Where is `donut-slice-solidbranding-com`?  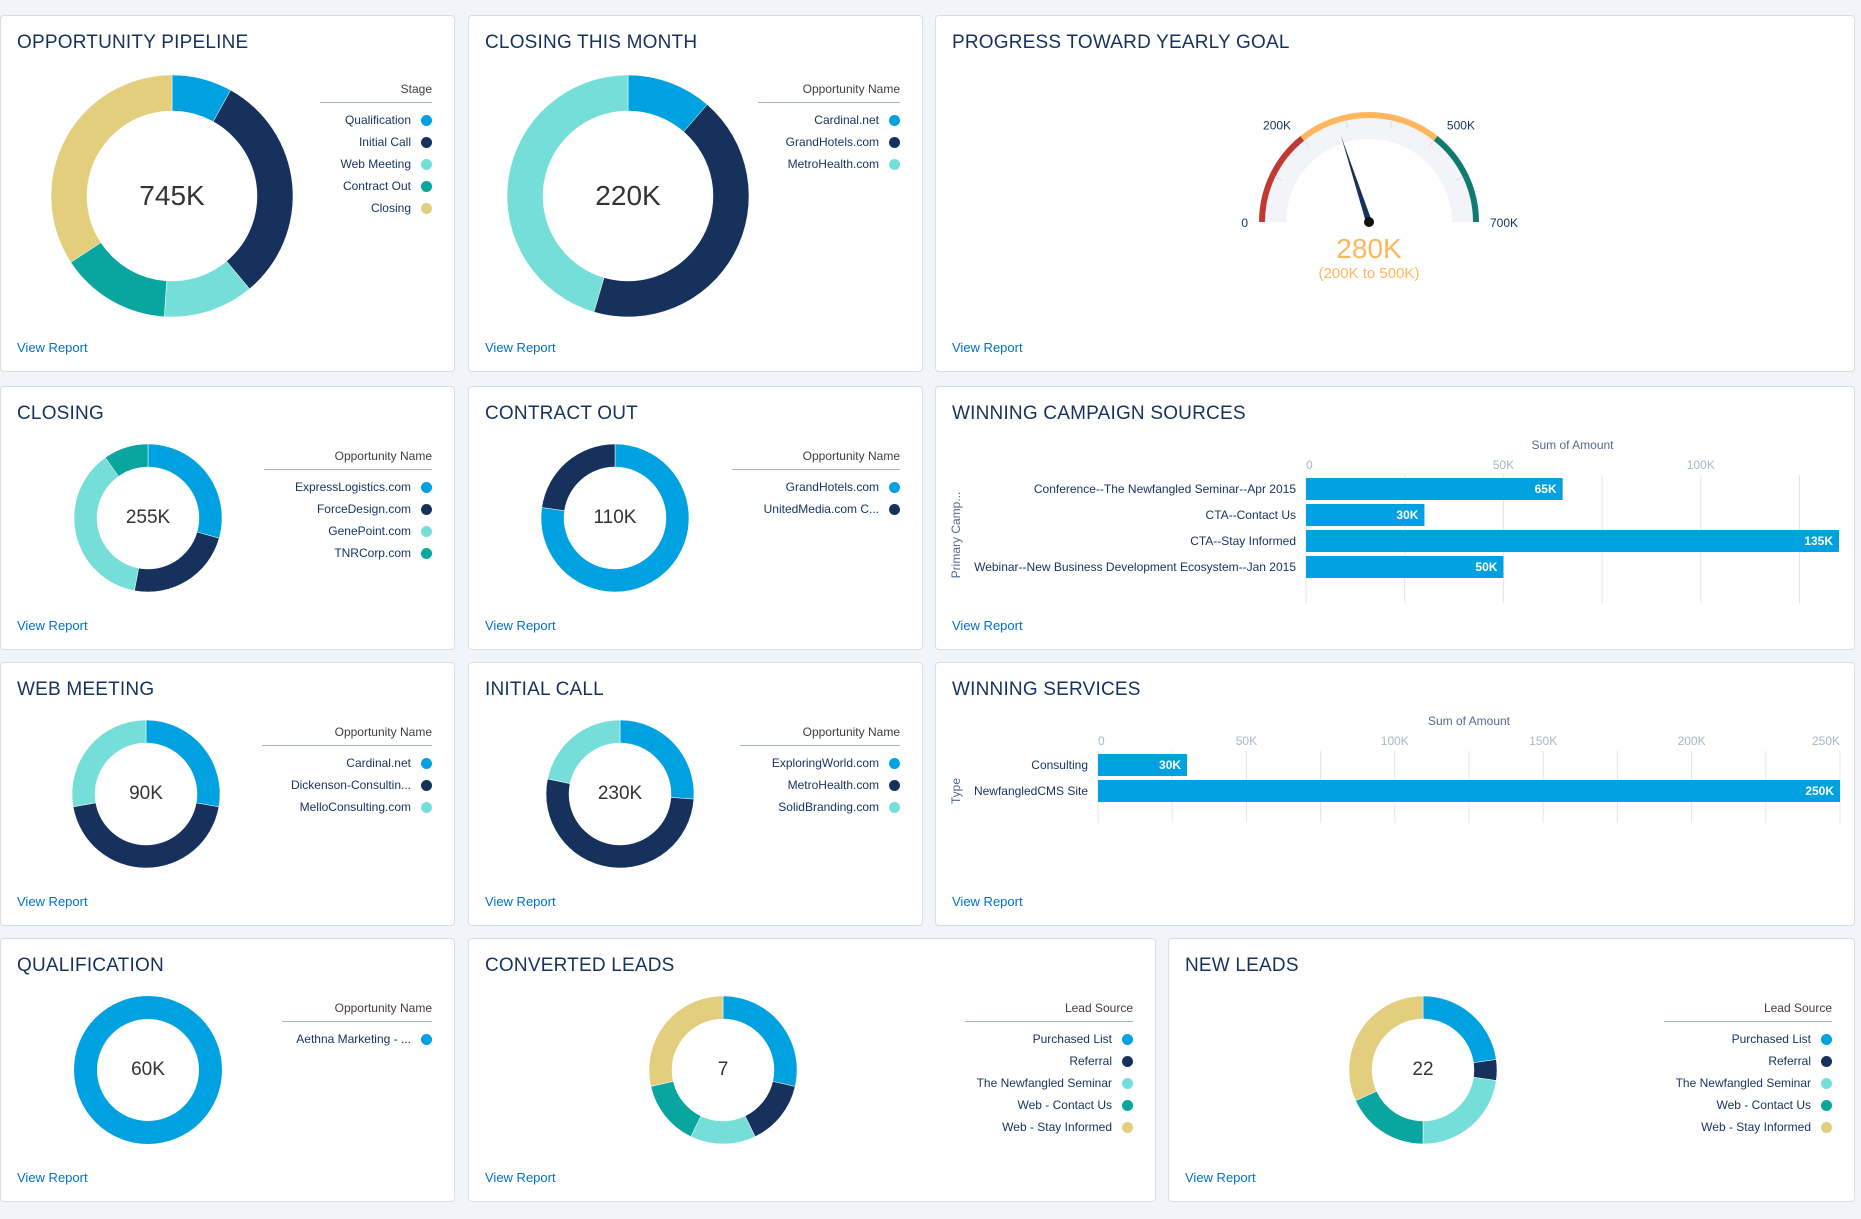 donut-slice-solidbranding-com is located at coordinates (584, 751).